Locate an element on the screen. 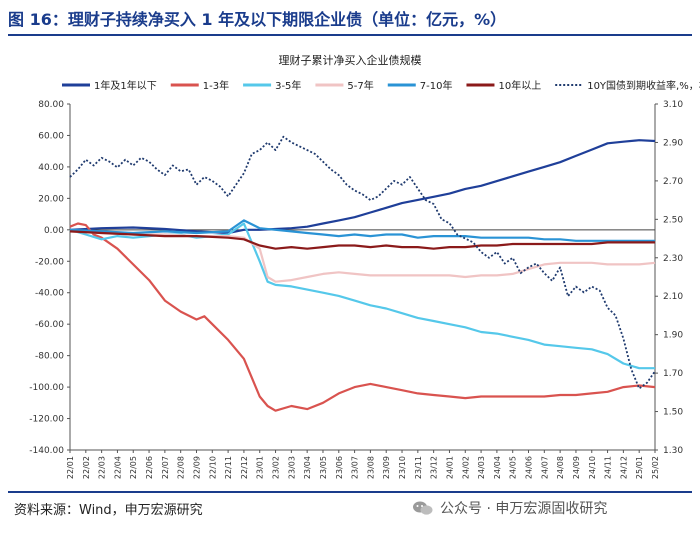 This screenshot has width=700, height=534. x-tick-label: 24/04 is located at coordinates (497, 467).